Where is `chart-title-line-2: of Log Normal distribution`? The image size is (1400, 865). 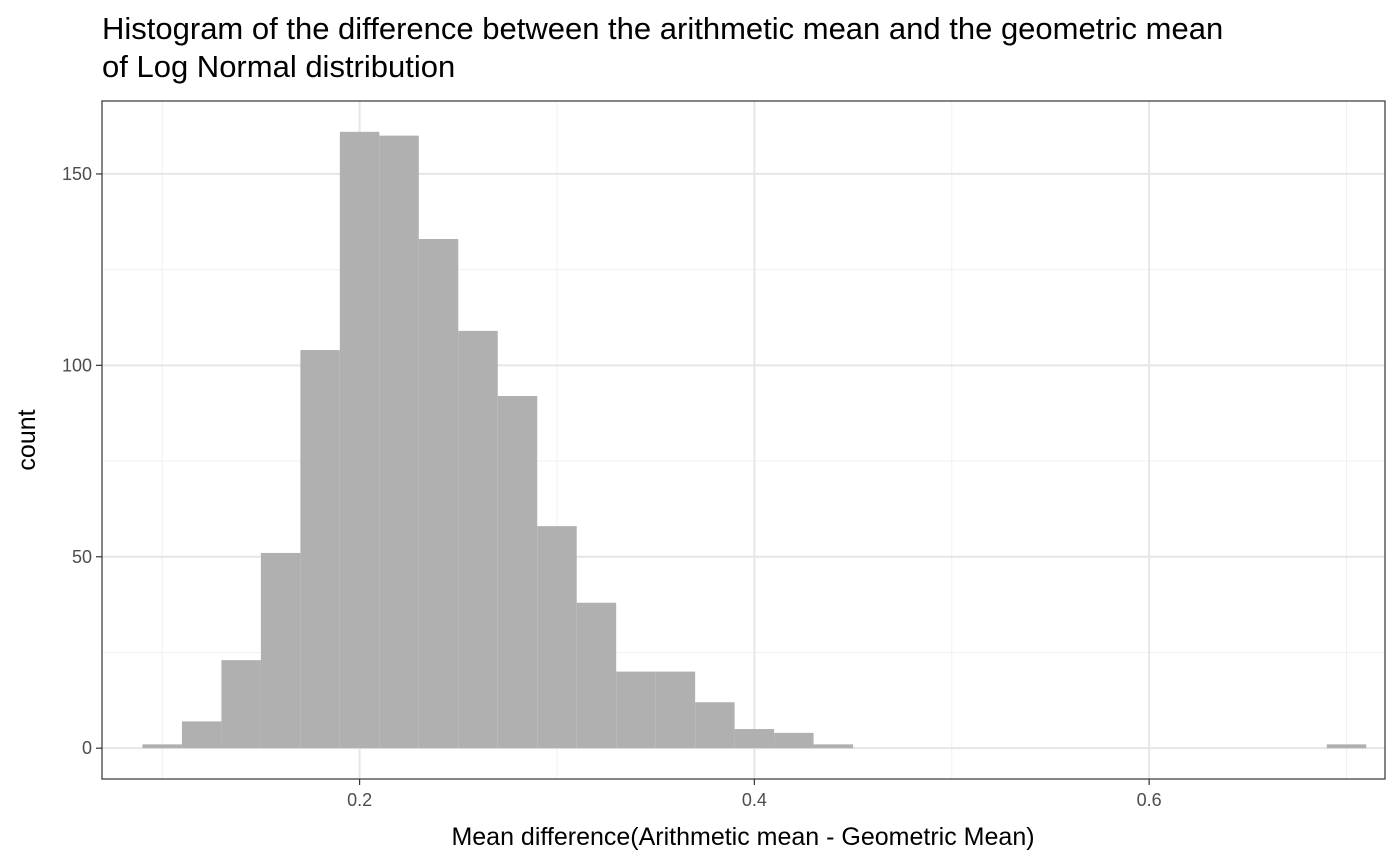
chart-title-line-2: of Log Normal distribution is located at coordinates (279, 66).